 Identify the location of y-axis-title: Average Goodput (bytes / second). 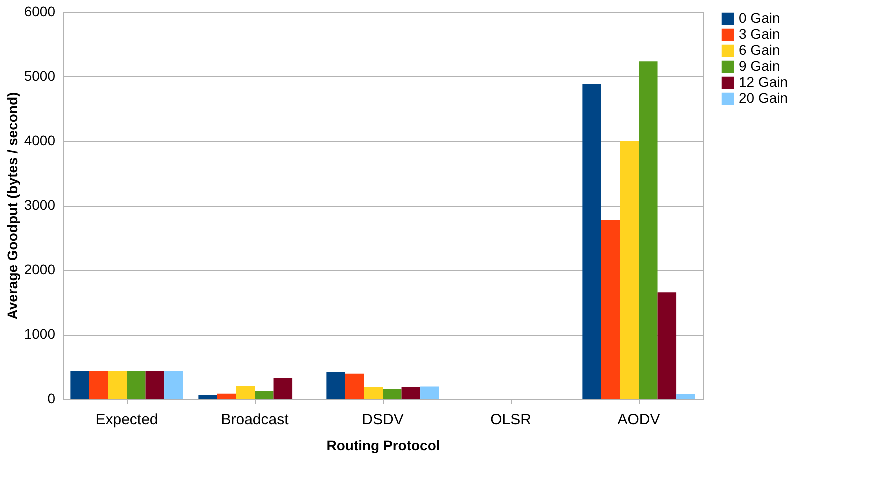
(12, 206).